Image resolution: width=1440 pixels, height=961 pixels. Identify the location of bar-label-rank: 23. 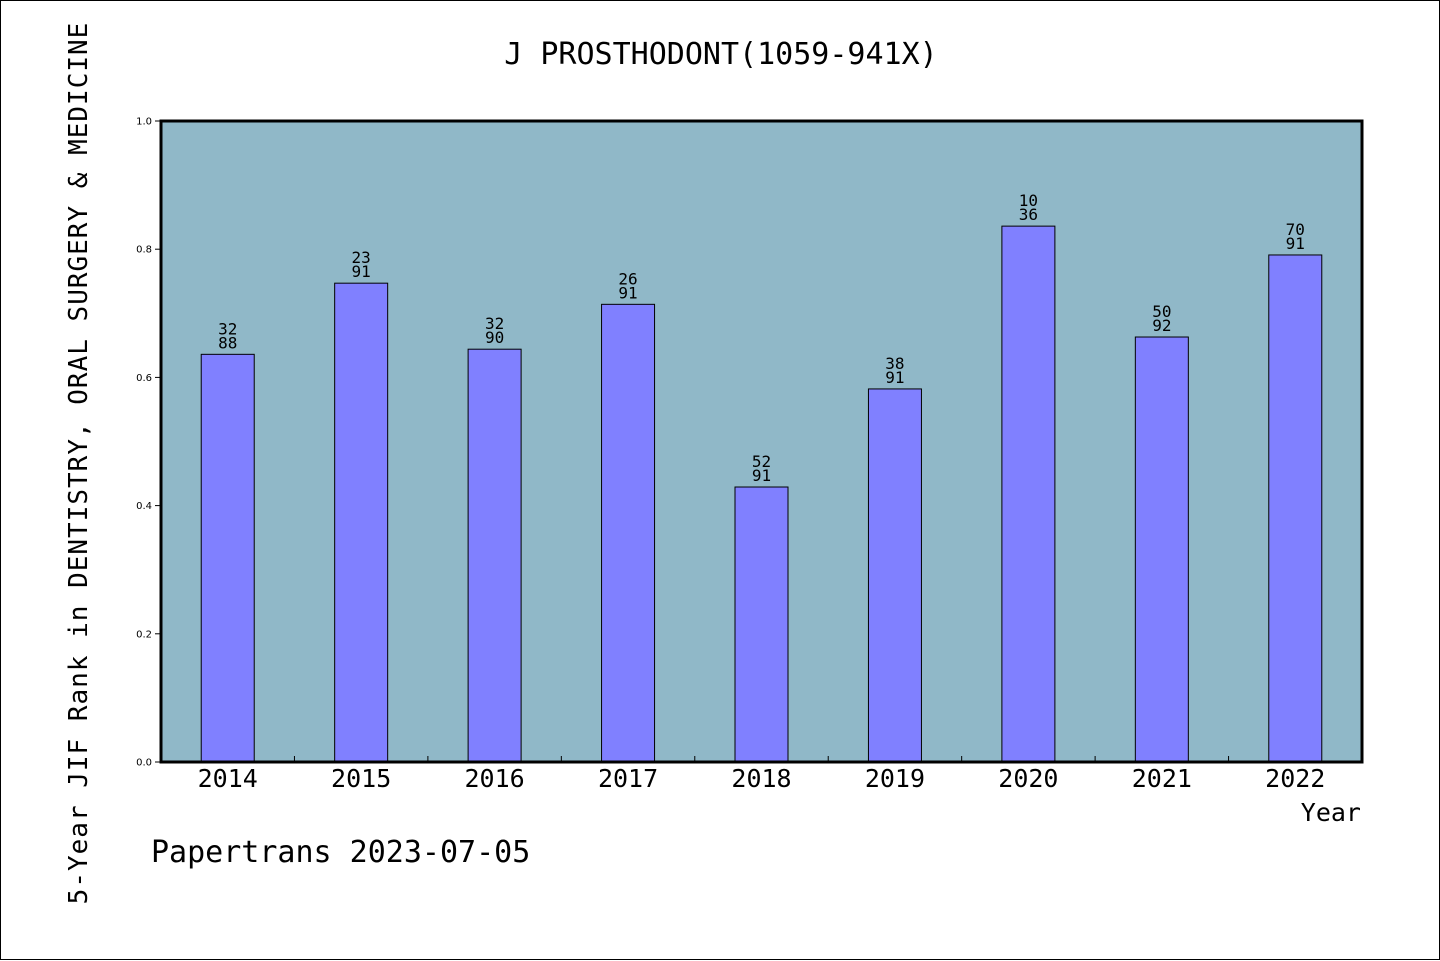
(361, 257).